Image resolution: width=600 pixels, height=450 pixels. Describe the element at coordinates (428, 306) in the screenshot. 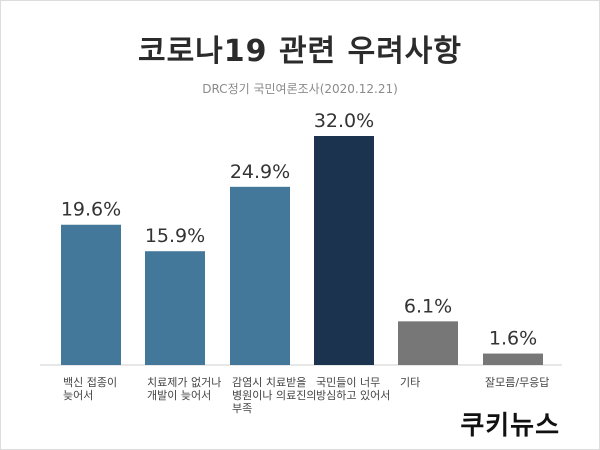

I see `value-label-4: 6.1%` at that location.